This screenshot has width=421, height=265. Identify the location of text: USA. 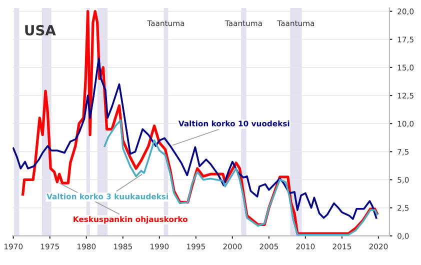
(40, 30).